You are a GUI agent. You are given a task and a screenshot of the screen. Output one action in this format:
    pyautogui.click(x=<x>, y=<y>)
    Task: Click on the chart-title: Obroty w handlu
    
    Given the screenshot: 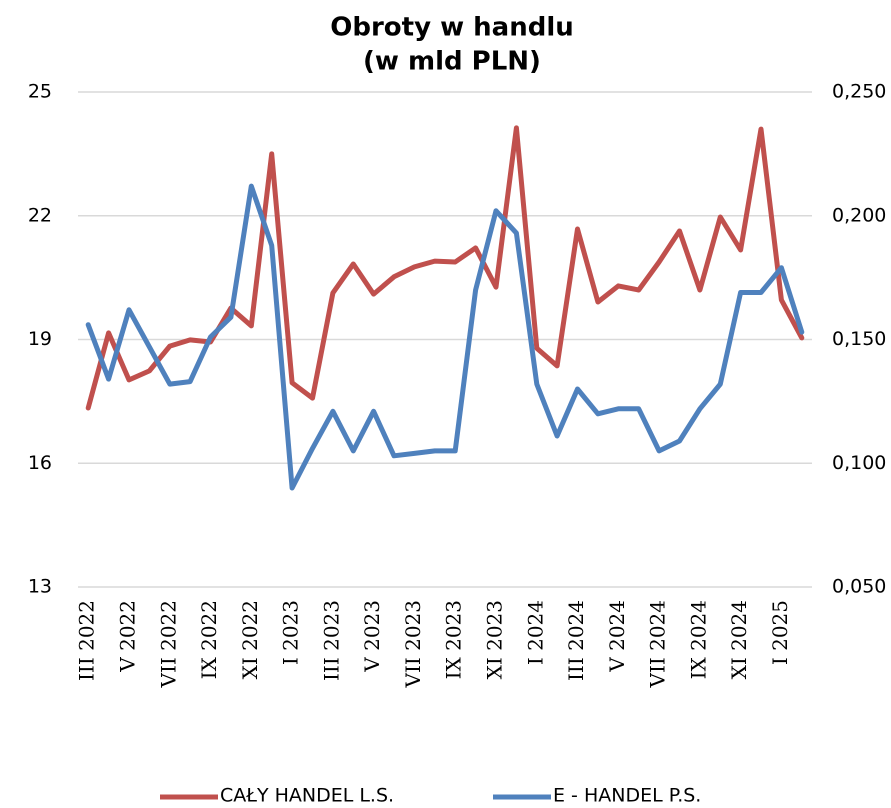 What is the action you would take?
    pyautogui.click(x=452, y=28)
    